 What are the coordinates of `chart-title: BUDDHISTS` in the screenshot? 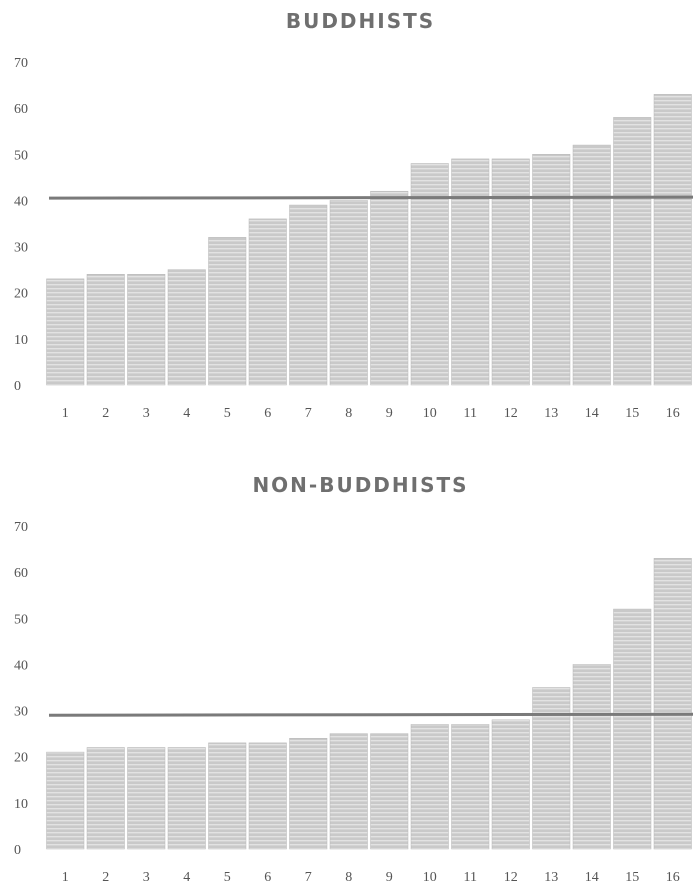 It's located at (360, 21).